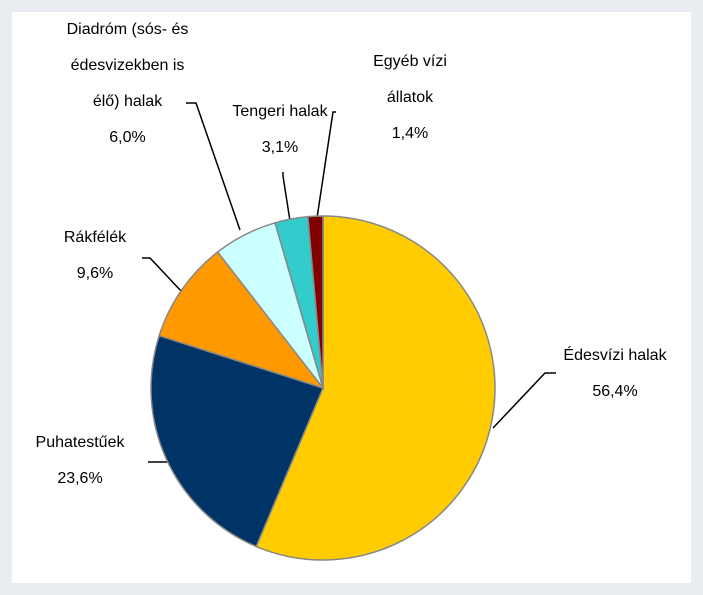 This screenshot has height=595, width=703. Describe the element at coordinates (615, 374) in the screenshot. I see `slice-label: Édesvízi halak 56,4%` at that location.